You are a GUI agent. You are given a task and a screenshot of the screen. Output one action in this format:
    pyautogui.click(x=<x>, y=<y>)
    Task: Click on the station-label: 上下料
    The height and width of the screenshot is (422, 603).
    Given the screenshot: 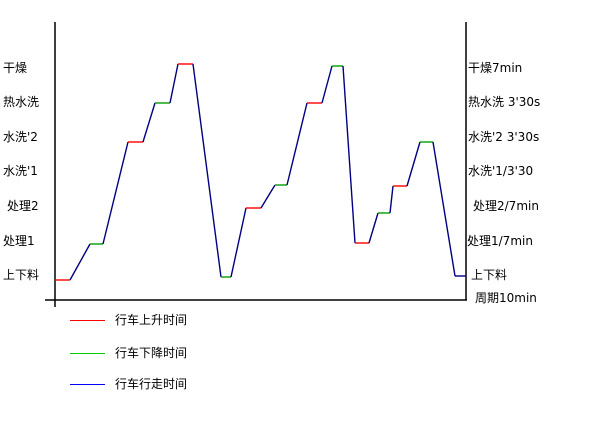 What is the action you would take?
    pyautogui.click(x=21, y=275)
    